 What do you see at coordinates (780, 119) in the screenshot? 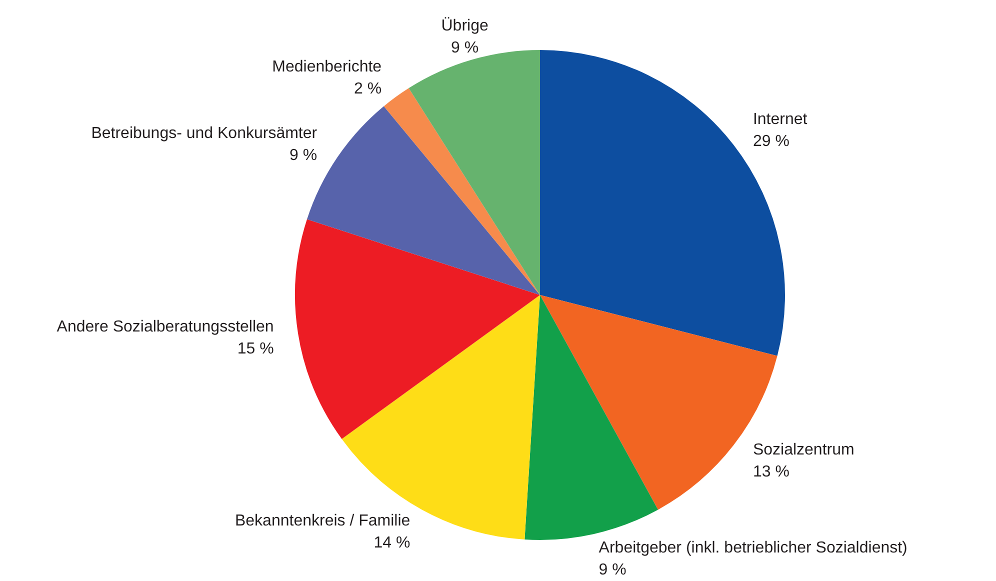
I see `slice-label: Internet` at bounding box center [780, 119].